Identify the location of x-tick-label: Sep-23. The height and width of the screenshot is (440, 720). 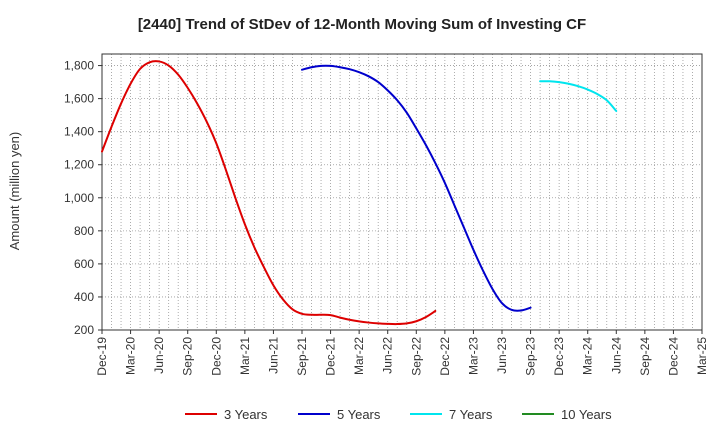
(531, 356).